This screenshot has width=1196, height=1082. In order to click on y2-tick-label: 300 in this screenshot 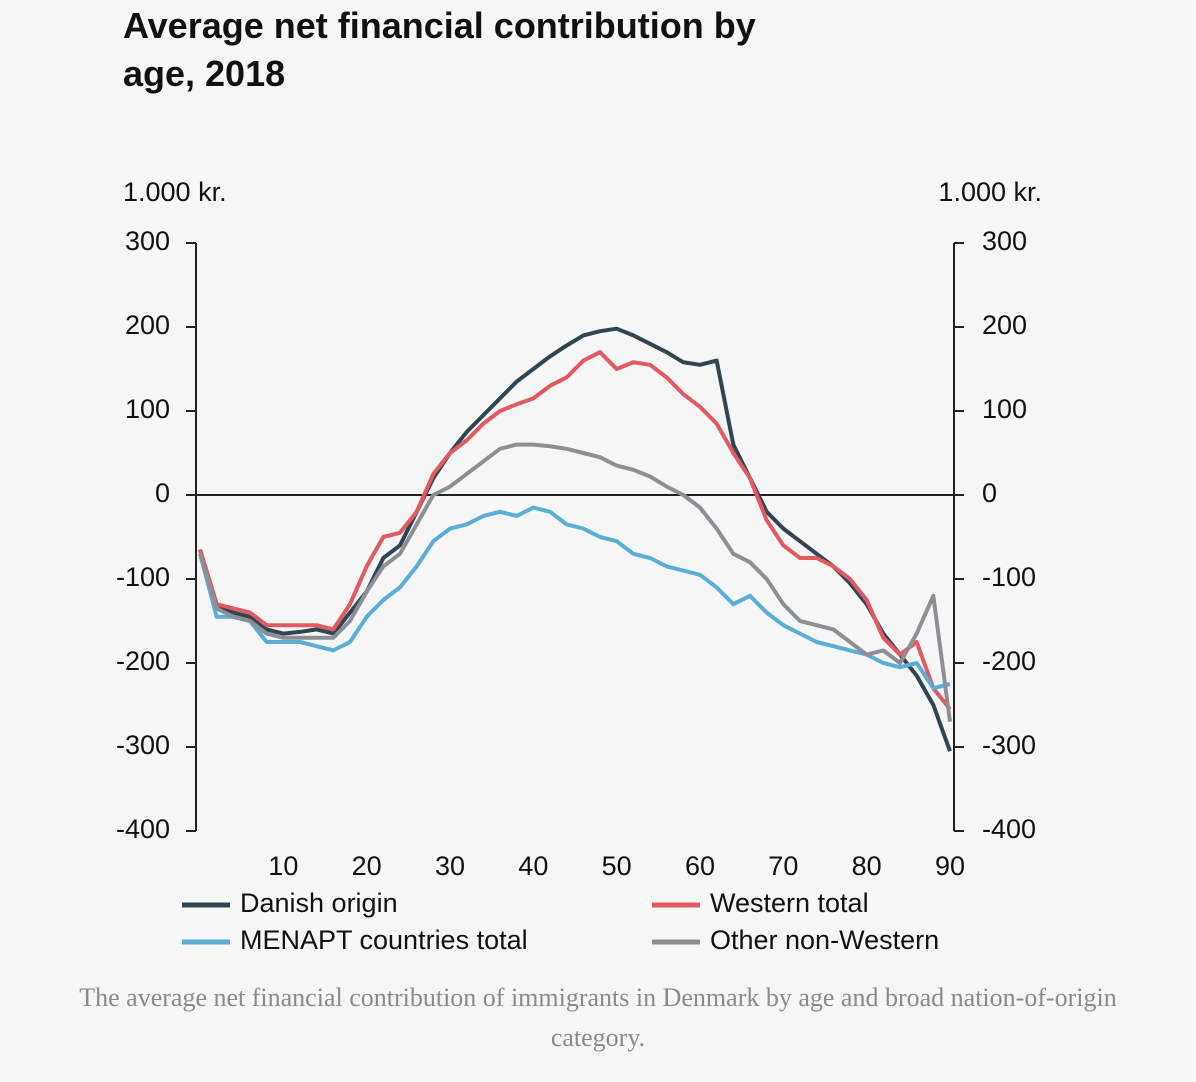, I will do `click(1004, 241)`.